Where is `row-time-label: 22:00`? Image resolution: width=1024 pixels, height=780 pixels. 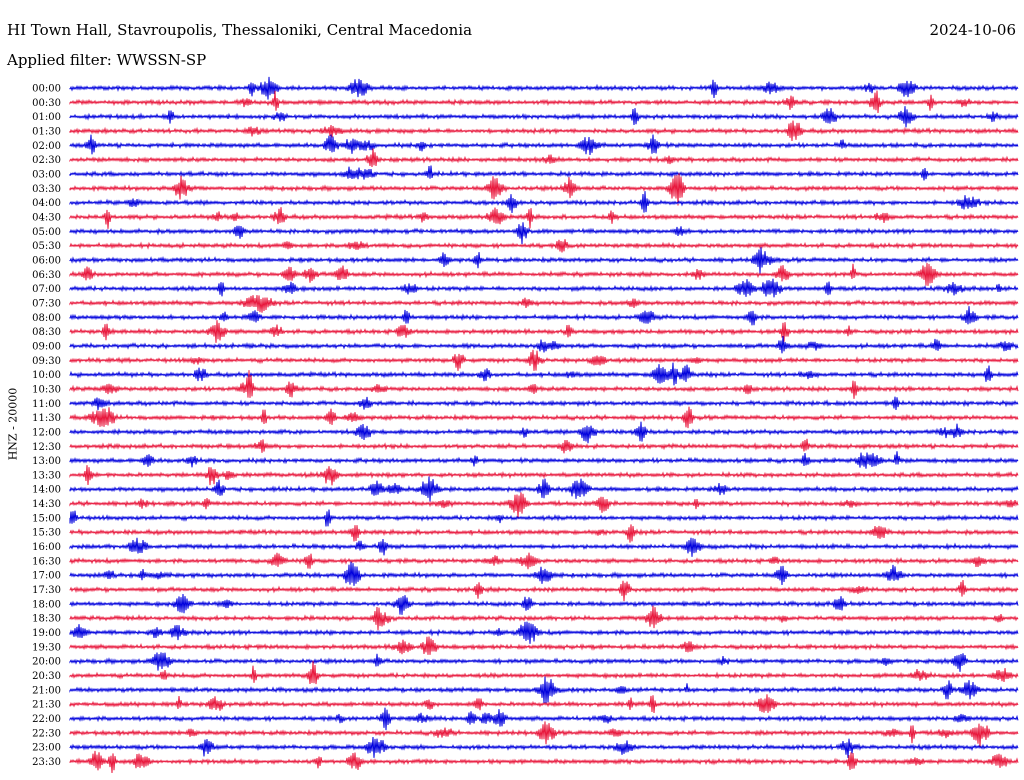 row-time-label: 22:00 is located at coordinates (46, 719).